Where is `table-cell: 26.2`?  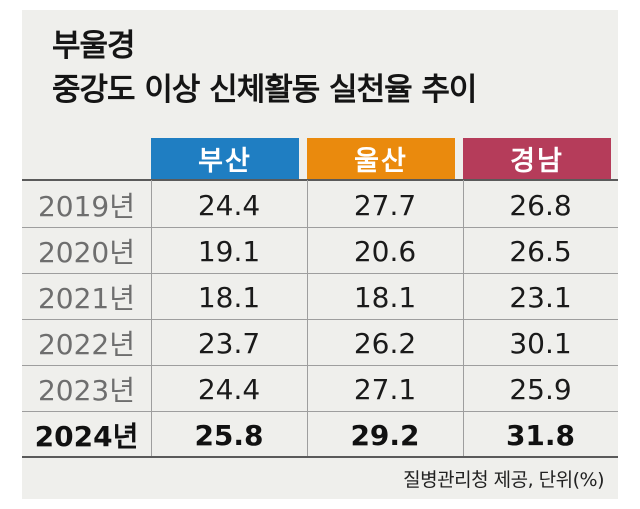 table-cell: 26.2 is located at coordinates (385, 343).